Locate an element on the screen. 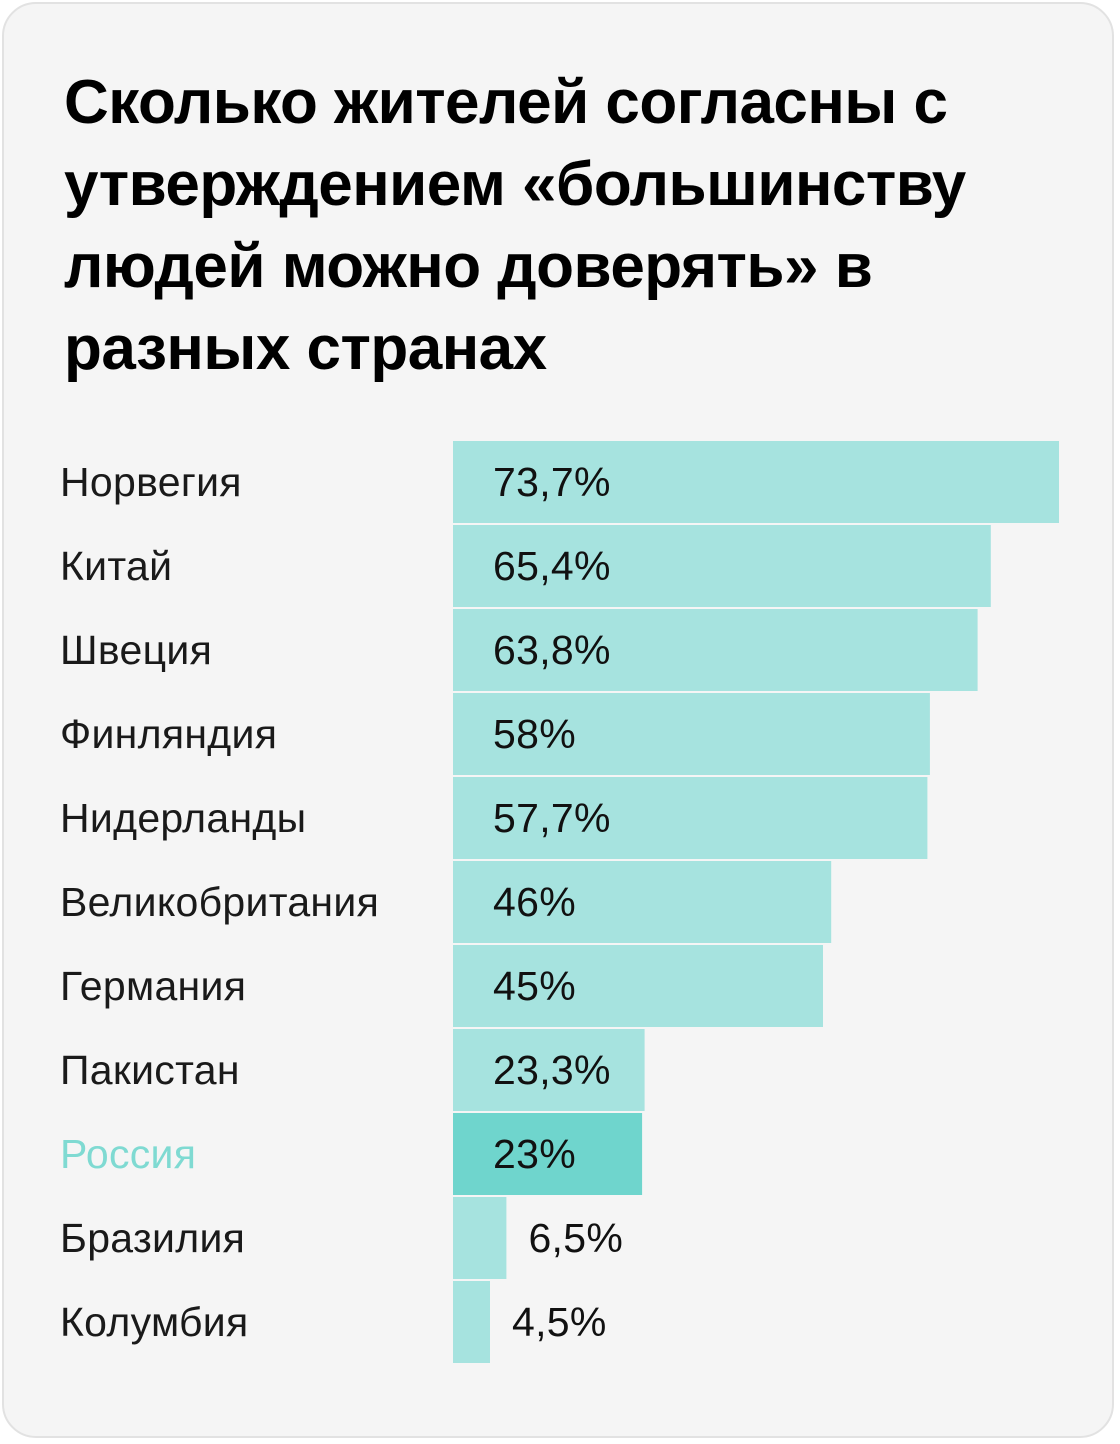 The width and height of the screenshot is (1120, 1444). category-label: Колумбия is located at coordinates (154, 1322).